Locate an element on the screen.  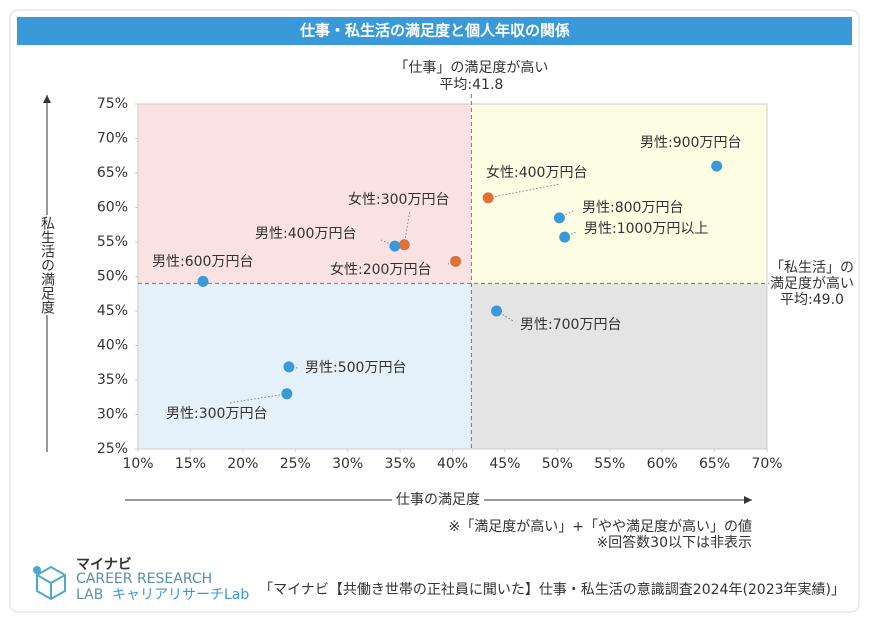
y-tick-label: 30% is located at coordinates (112, 415).